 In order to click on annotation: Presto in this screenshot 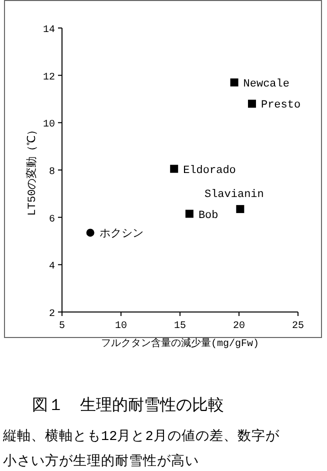, I will do `click(280, 106)`.